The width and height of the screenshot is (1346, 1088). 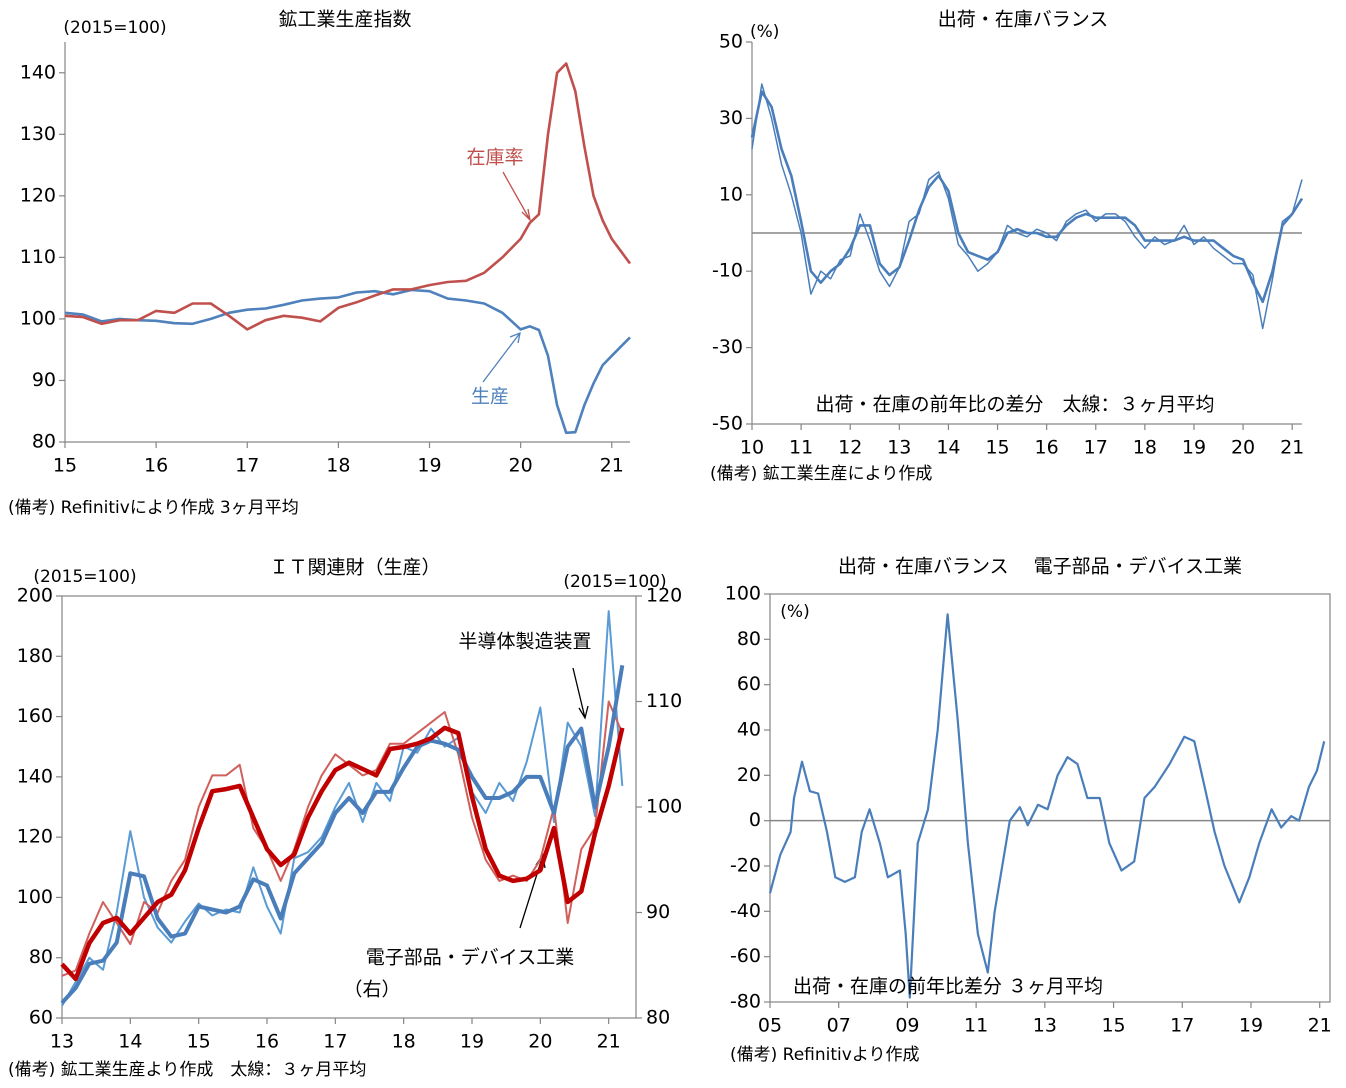 I want to click on annotation: 半導体製造装置, so click(x=524, y=642).